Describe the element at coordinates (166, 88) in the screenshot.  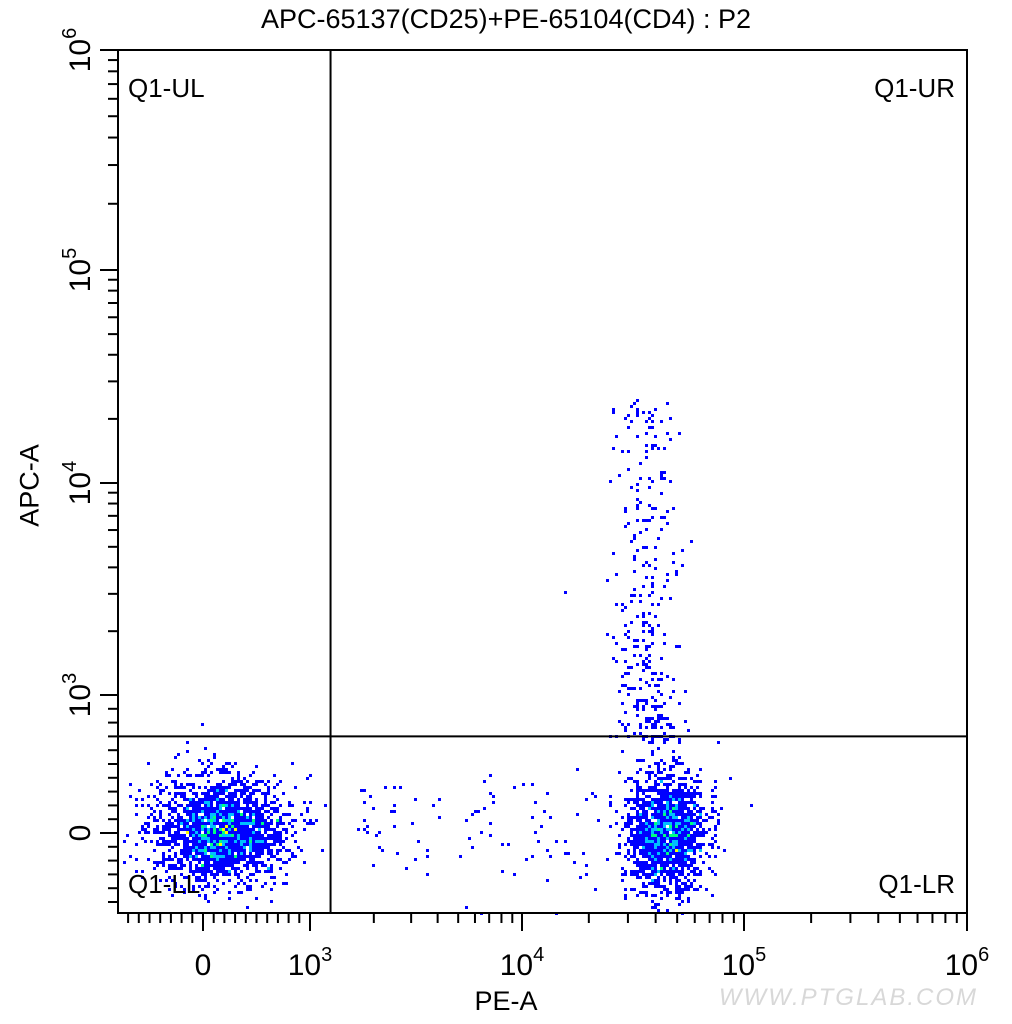
I see `quadrant-label-ul: Q1-UL` at that location.